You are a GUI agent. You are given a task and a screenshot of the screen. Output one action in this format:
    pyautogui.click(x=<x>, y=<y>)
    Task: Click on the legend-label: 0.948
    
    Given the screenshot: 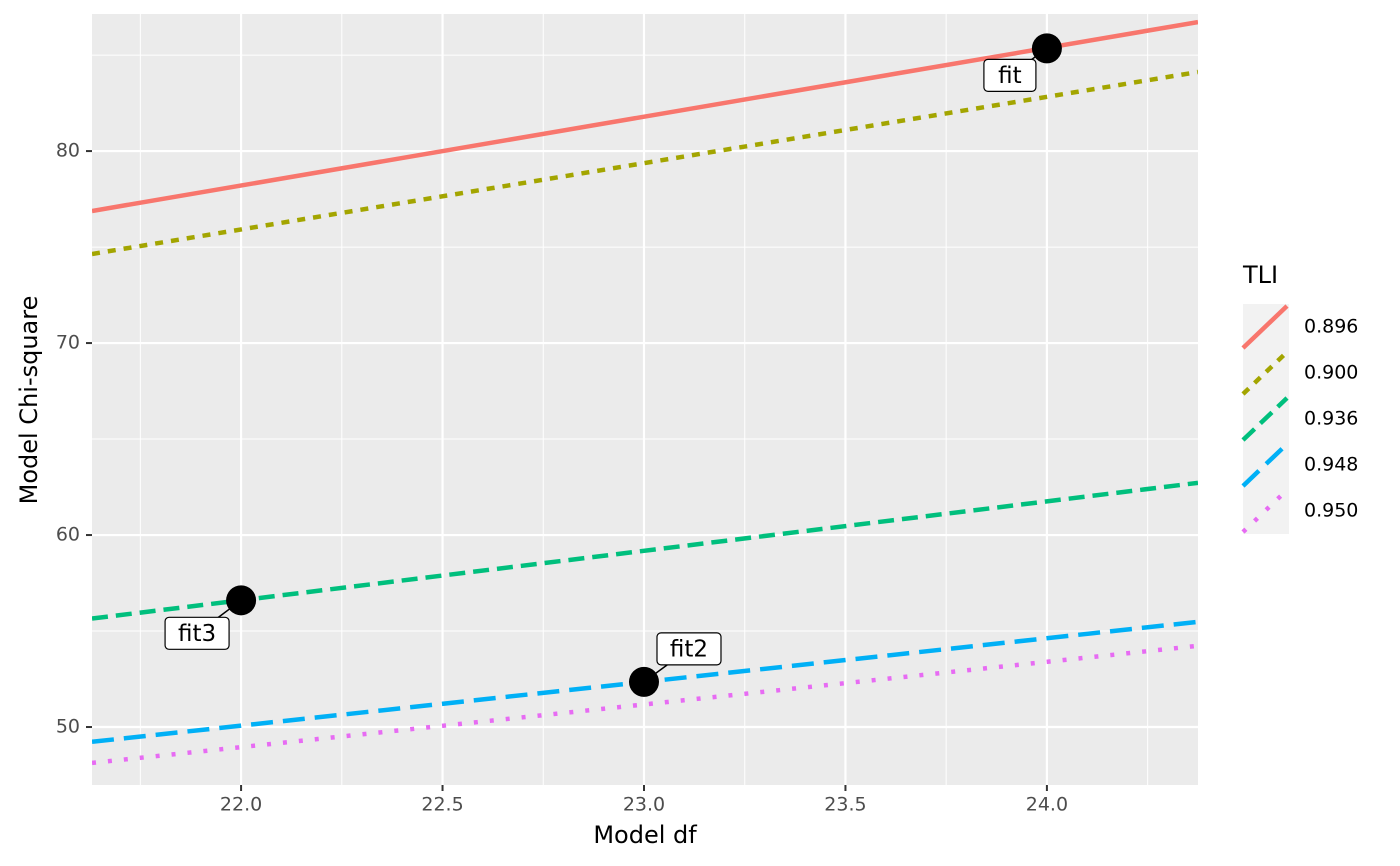 What is the action you would take?
    pyautogui.click(x=1331, y=465)
    